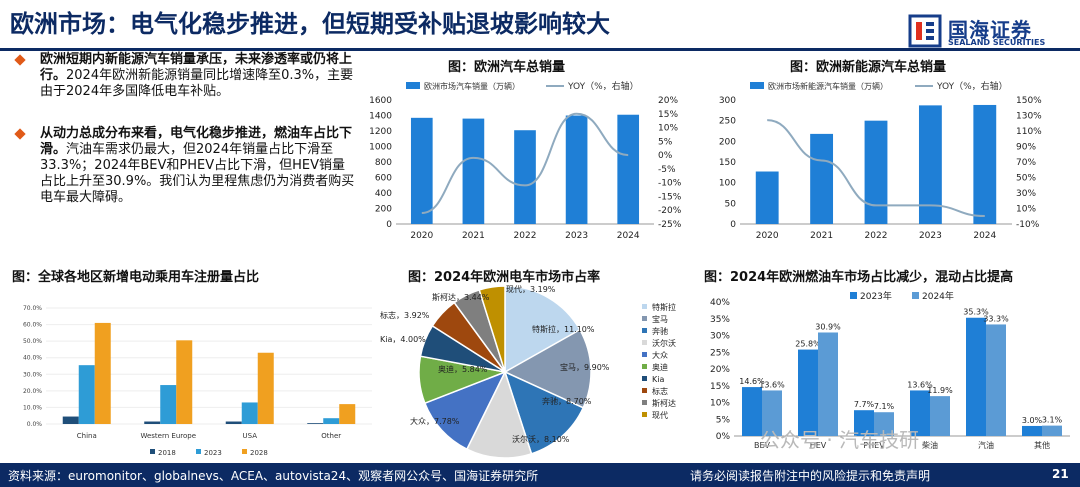 Image resolution: width=1080 pixels, height=487 pixels. Describe the element at coordinates (664, 403) in the screenshot. I see `chart-4-legend-label: 斯柯达` at that location.